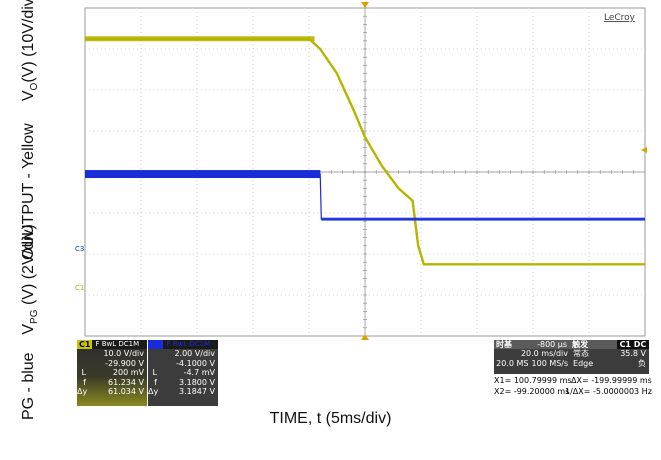  Describe the element at coordinates (117, 344) in the screenshot. I see `ch1-tags: F BwL DC1M` at that location.